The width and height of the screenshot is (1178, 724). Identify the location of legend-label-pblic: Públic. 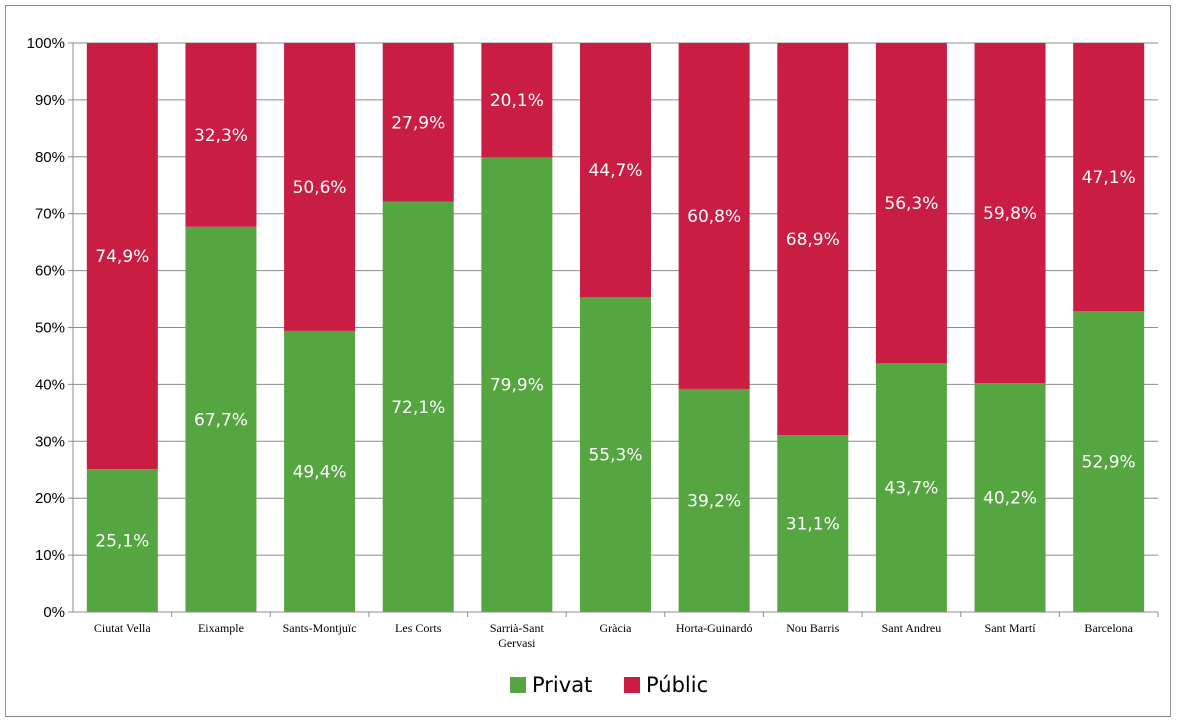
(677, 685).